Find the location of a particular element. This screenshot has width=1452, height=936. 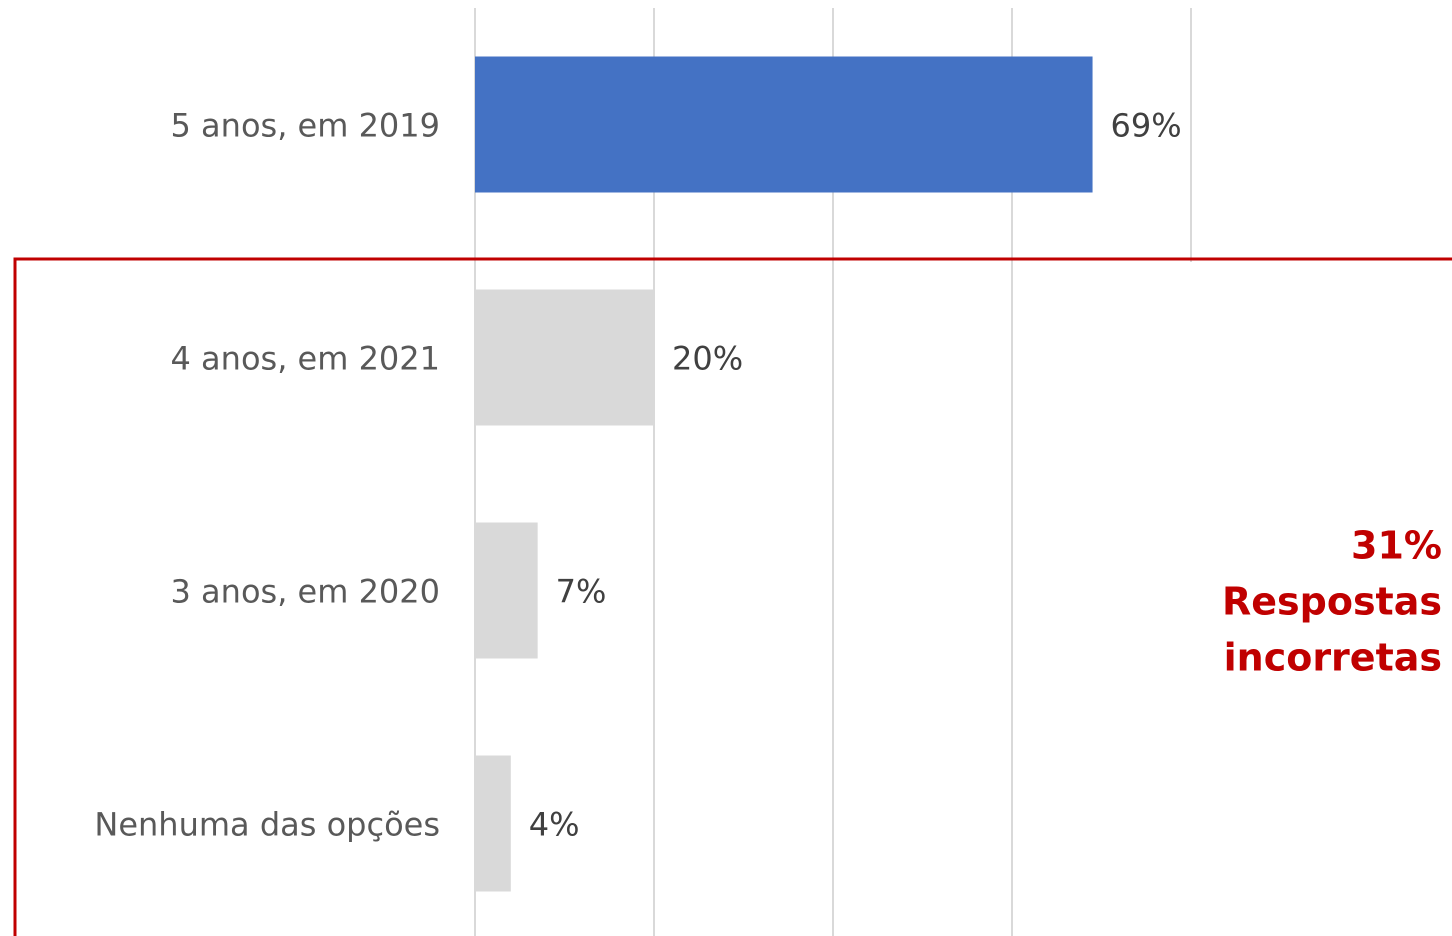

value-label: 7% is located at coordinates (581, 592).